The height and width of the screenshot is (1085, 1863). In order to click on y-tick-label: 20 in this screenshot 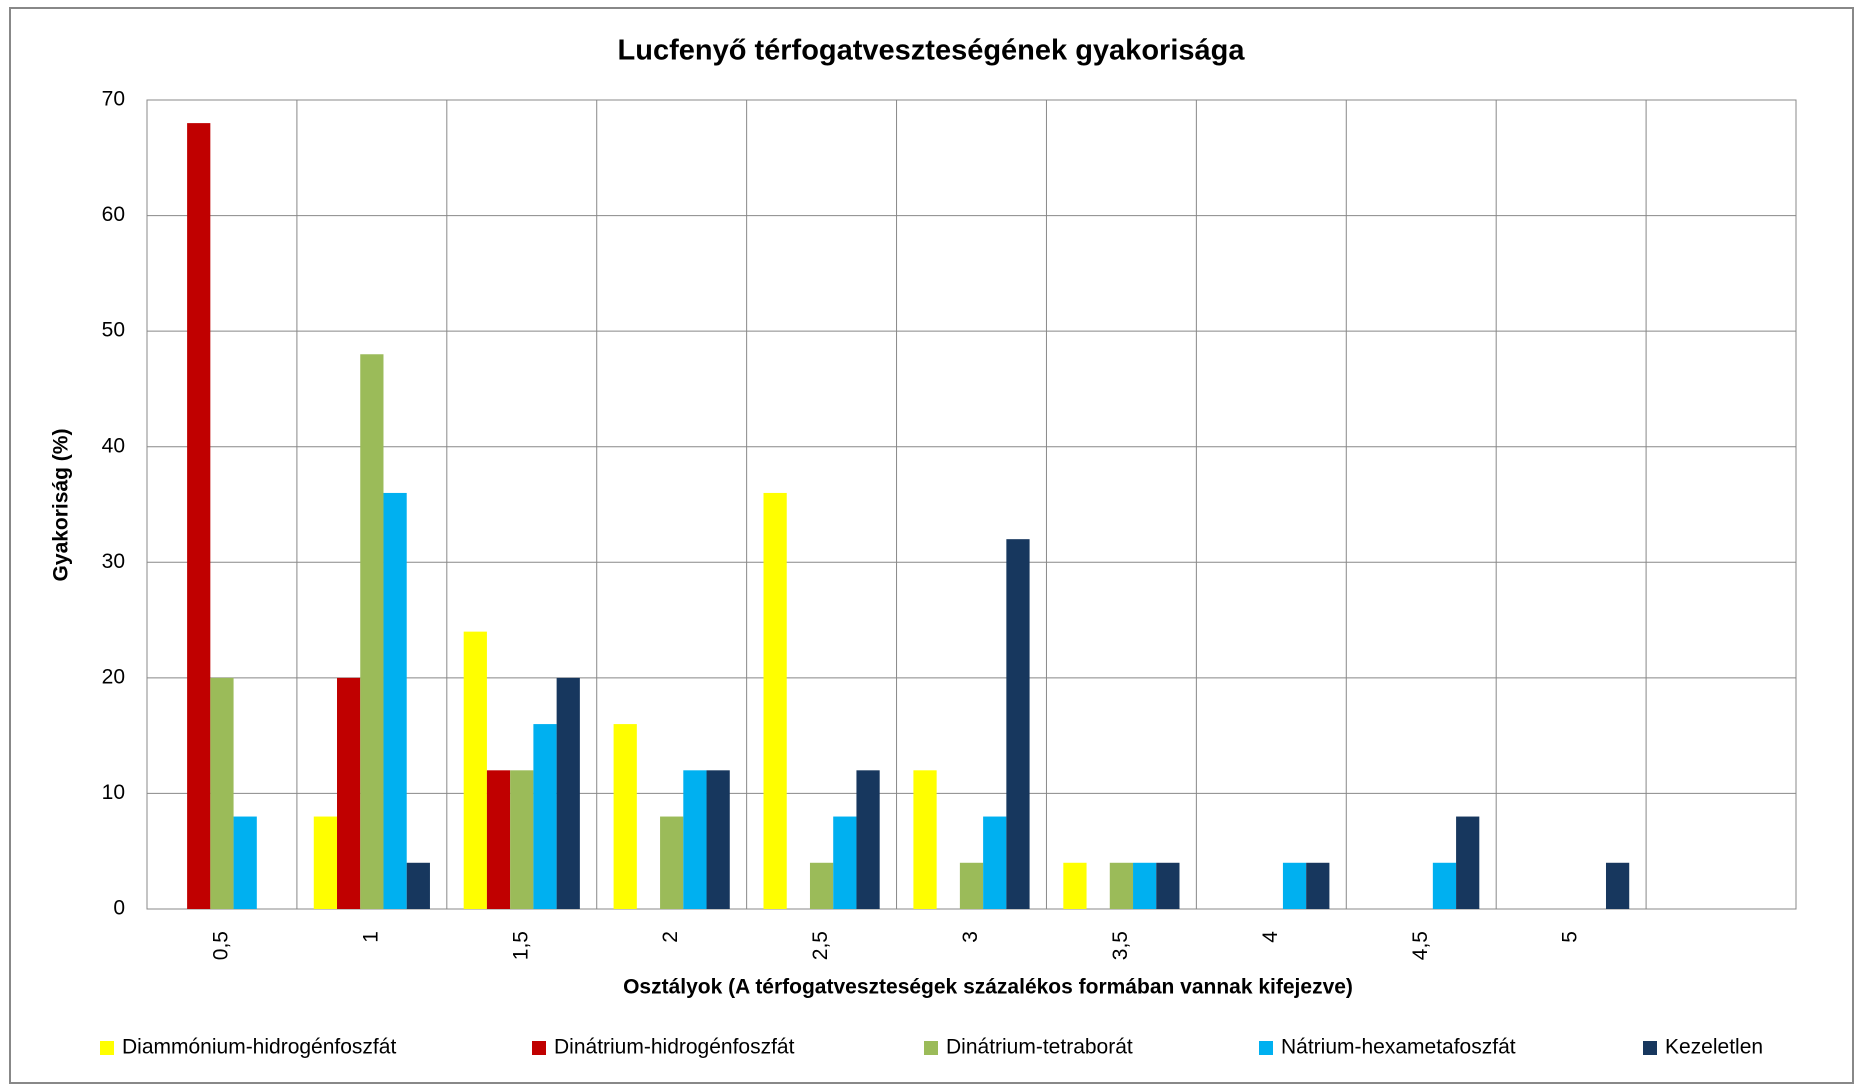, I will do `click(113, 676)`.